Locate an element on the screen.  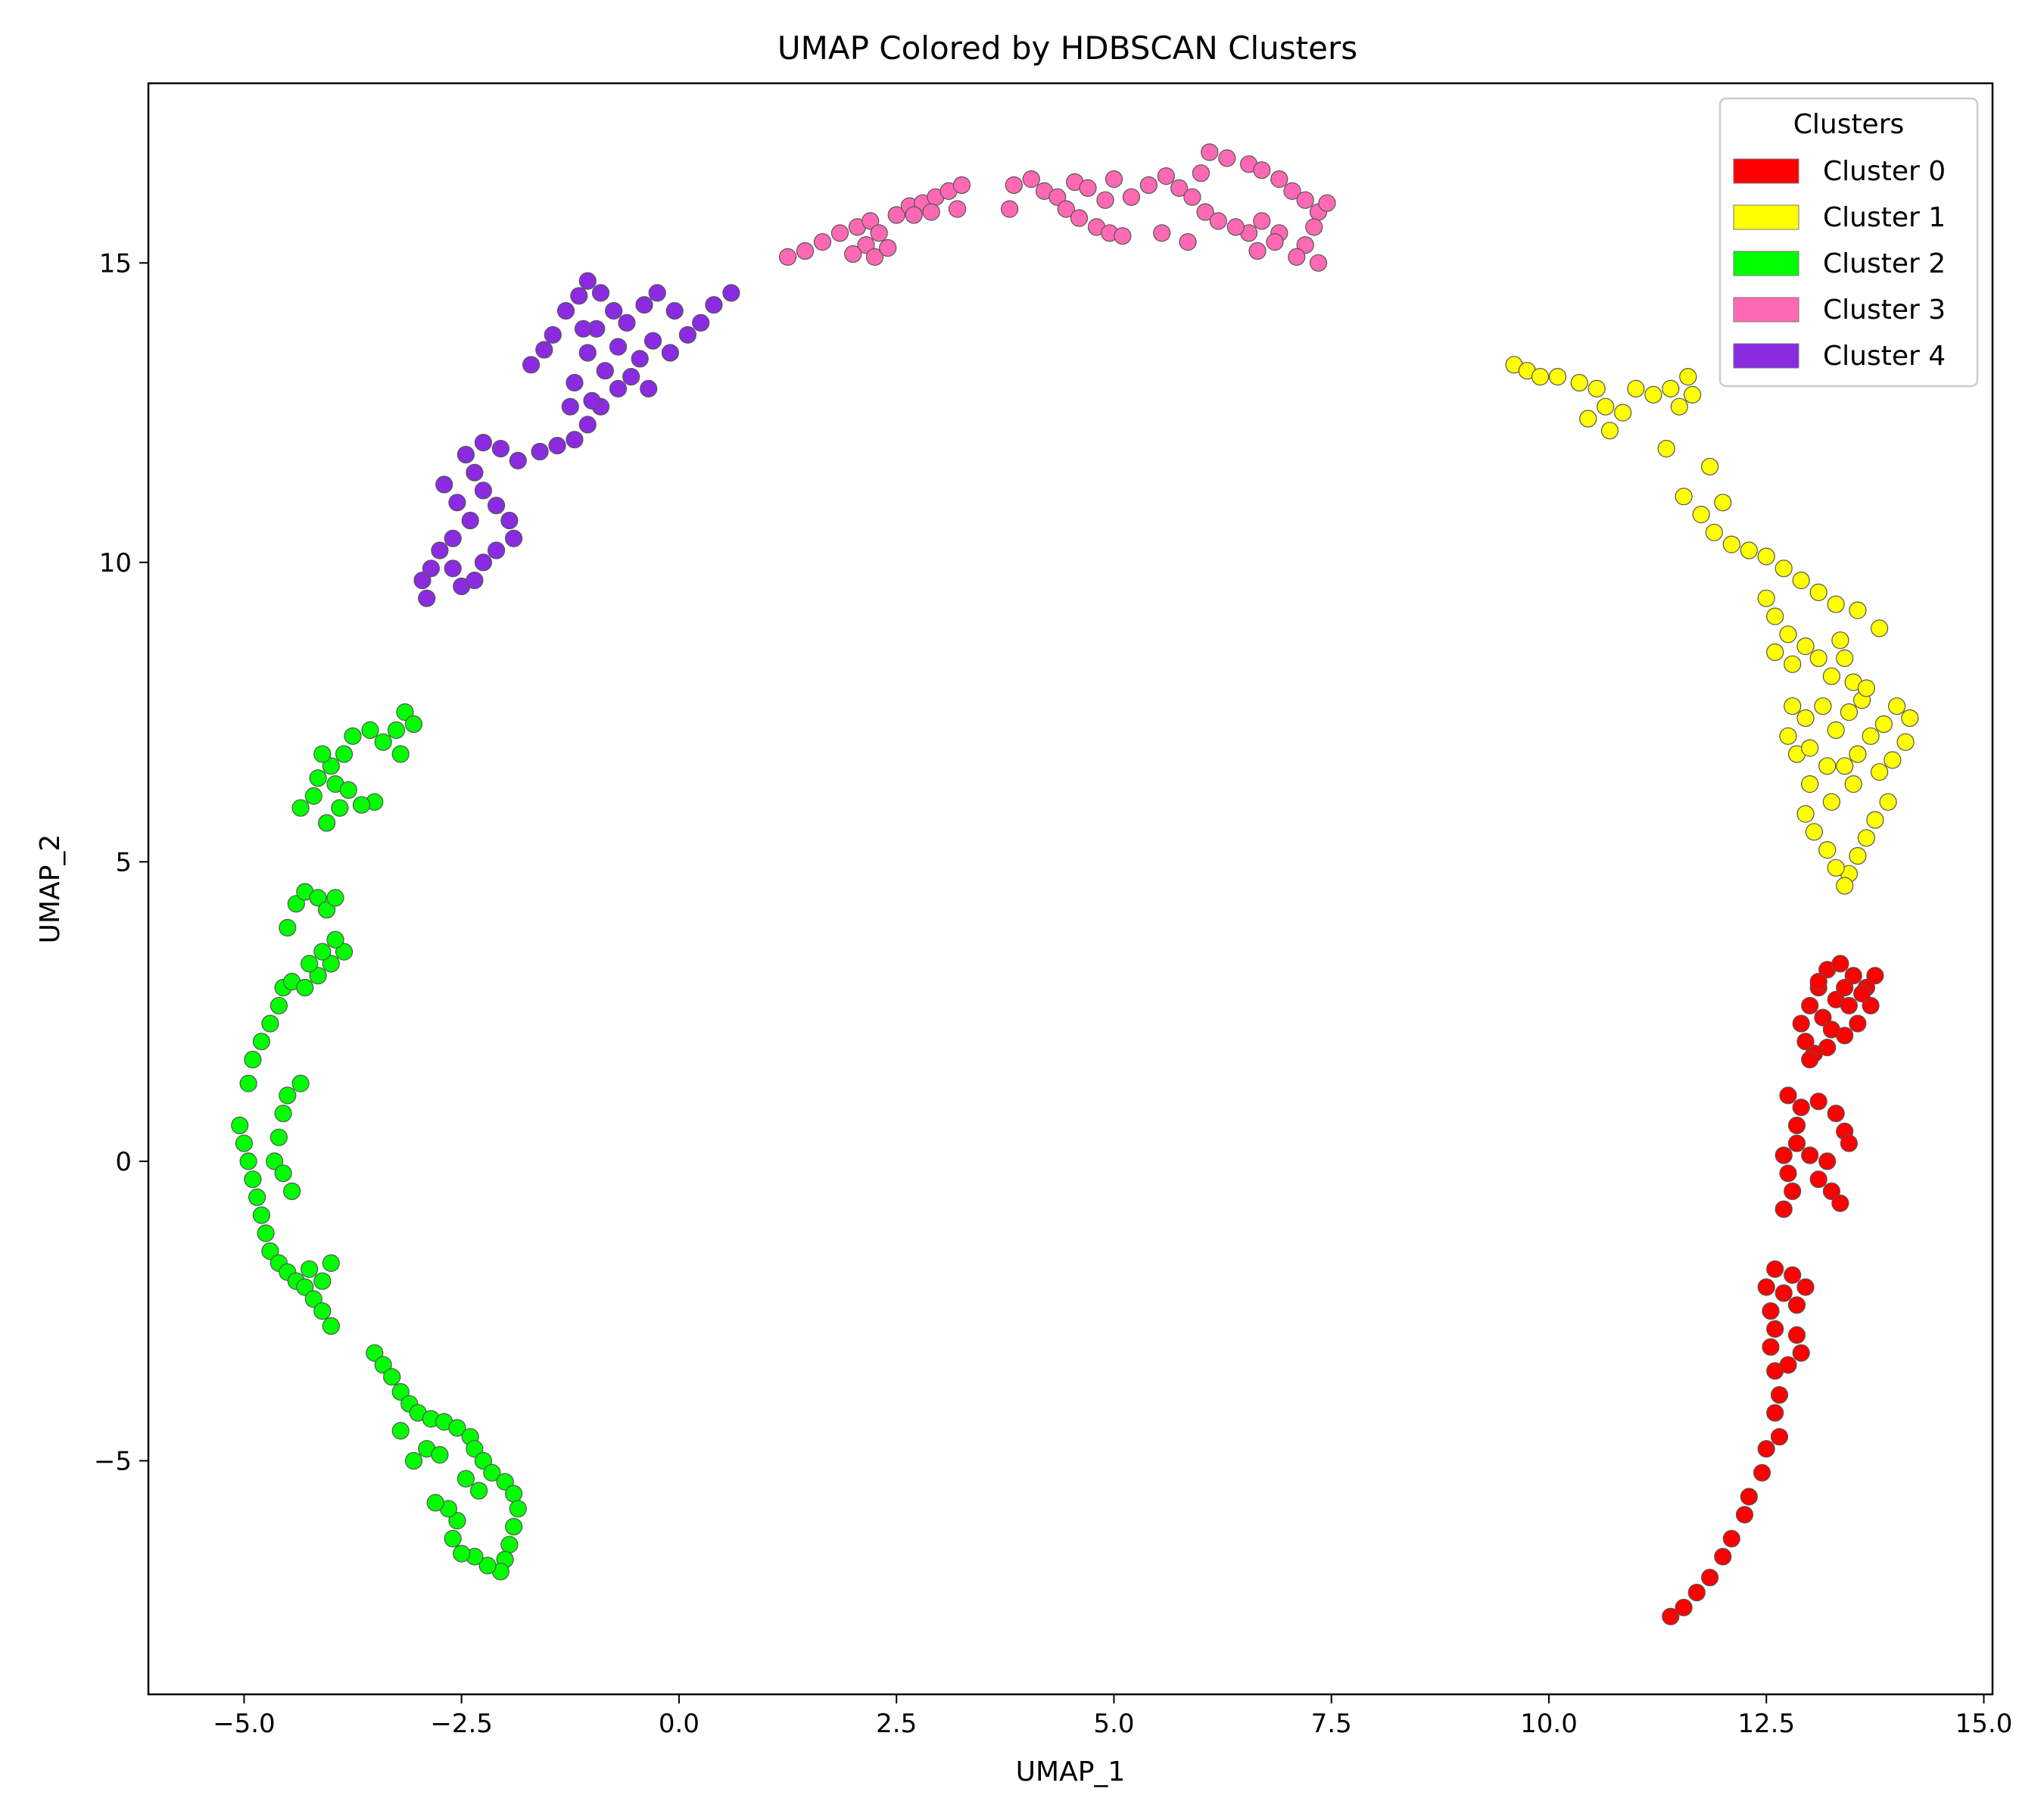
legend-label: Cluster 0 is located at coordinates (1884, 171).